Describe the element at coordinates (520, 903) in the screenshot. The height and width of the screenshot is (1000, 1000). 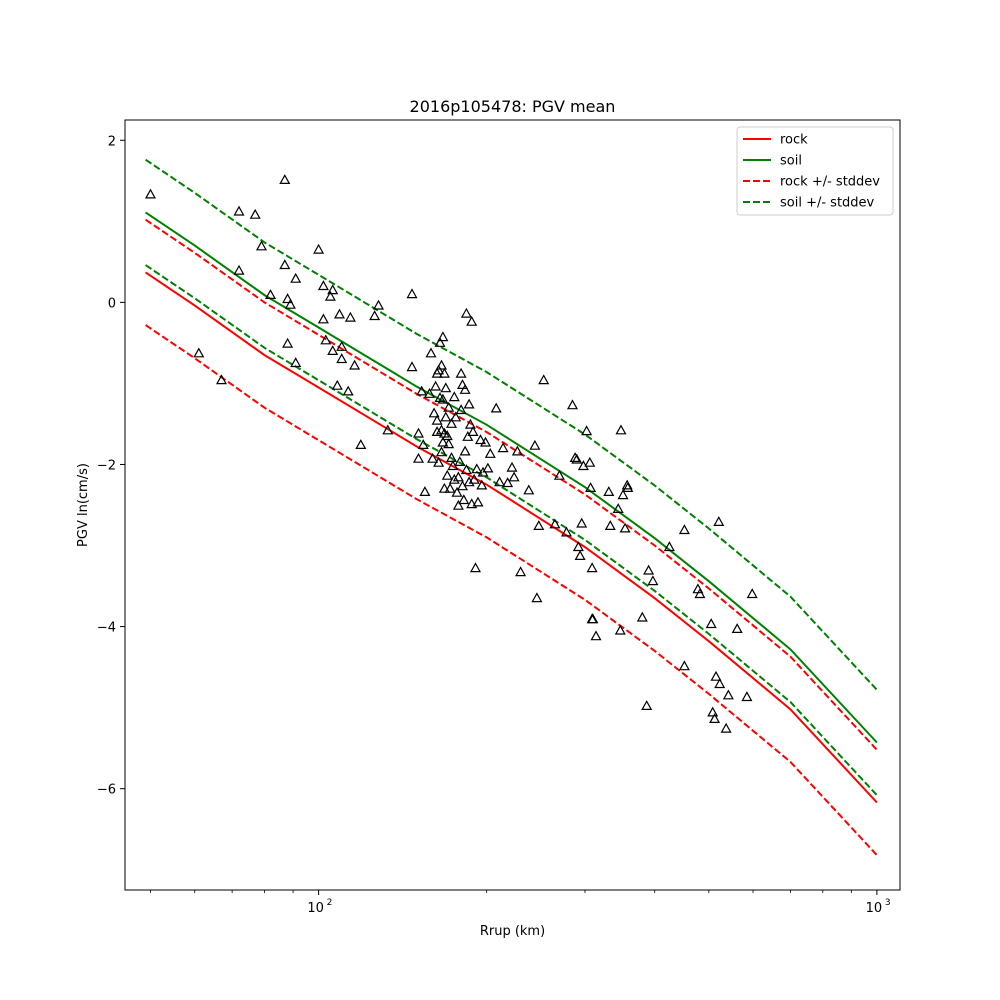
I see `x-axis-ticks: 10 2 10 3` at that location.